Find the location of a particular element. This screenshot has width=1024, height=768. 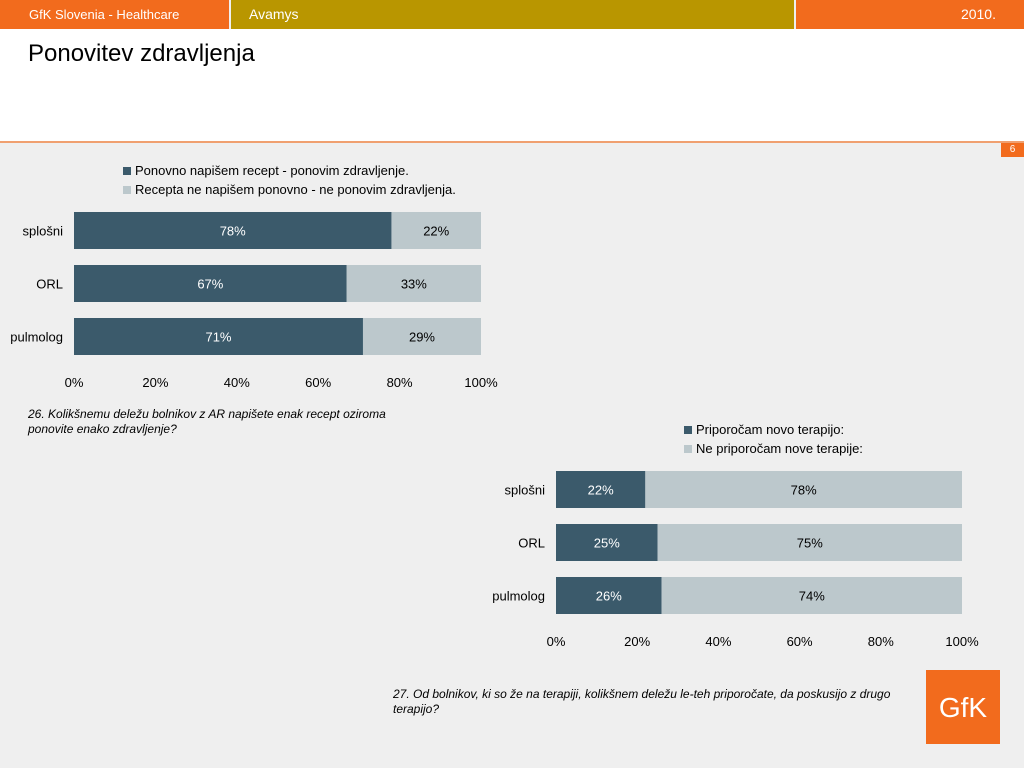

gfk-logo-text: GfK is located at coordinates (963, 707).